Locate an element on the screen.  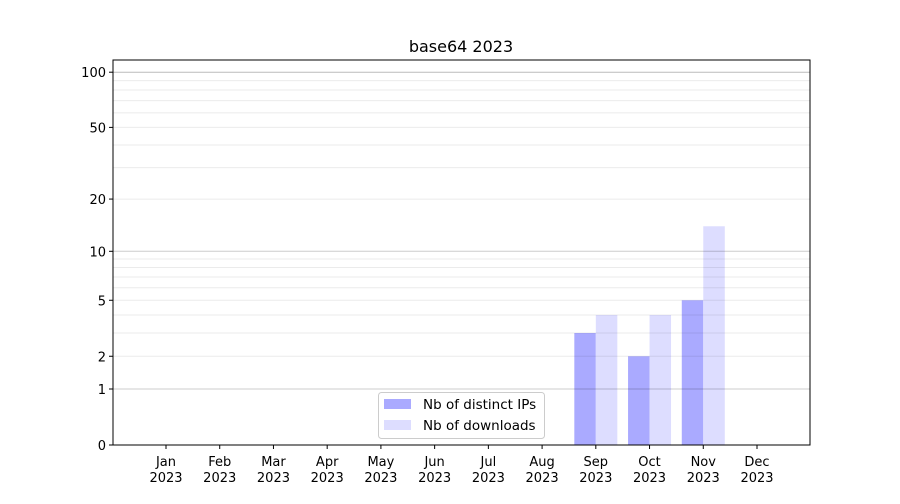
y-tick-label: 20 is located at coordinates (97, 200).